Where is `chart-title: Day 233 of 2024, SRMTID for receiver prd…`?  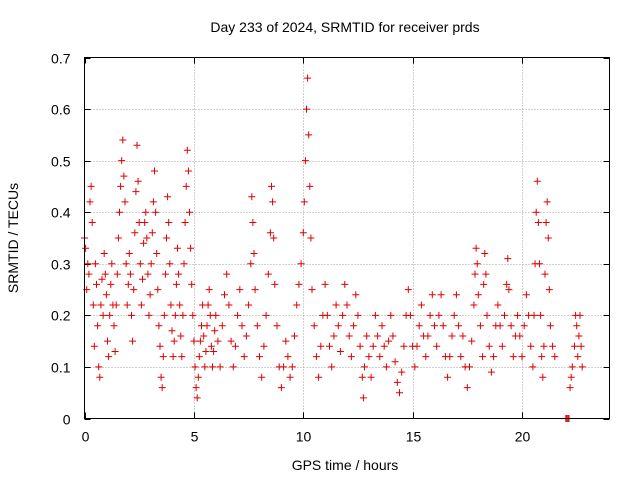 chart-title: Day 233 of 2024, SRMTID for receiver prd… is located at coordinates (344, 27).